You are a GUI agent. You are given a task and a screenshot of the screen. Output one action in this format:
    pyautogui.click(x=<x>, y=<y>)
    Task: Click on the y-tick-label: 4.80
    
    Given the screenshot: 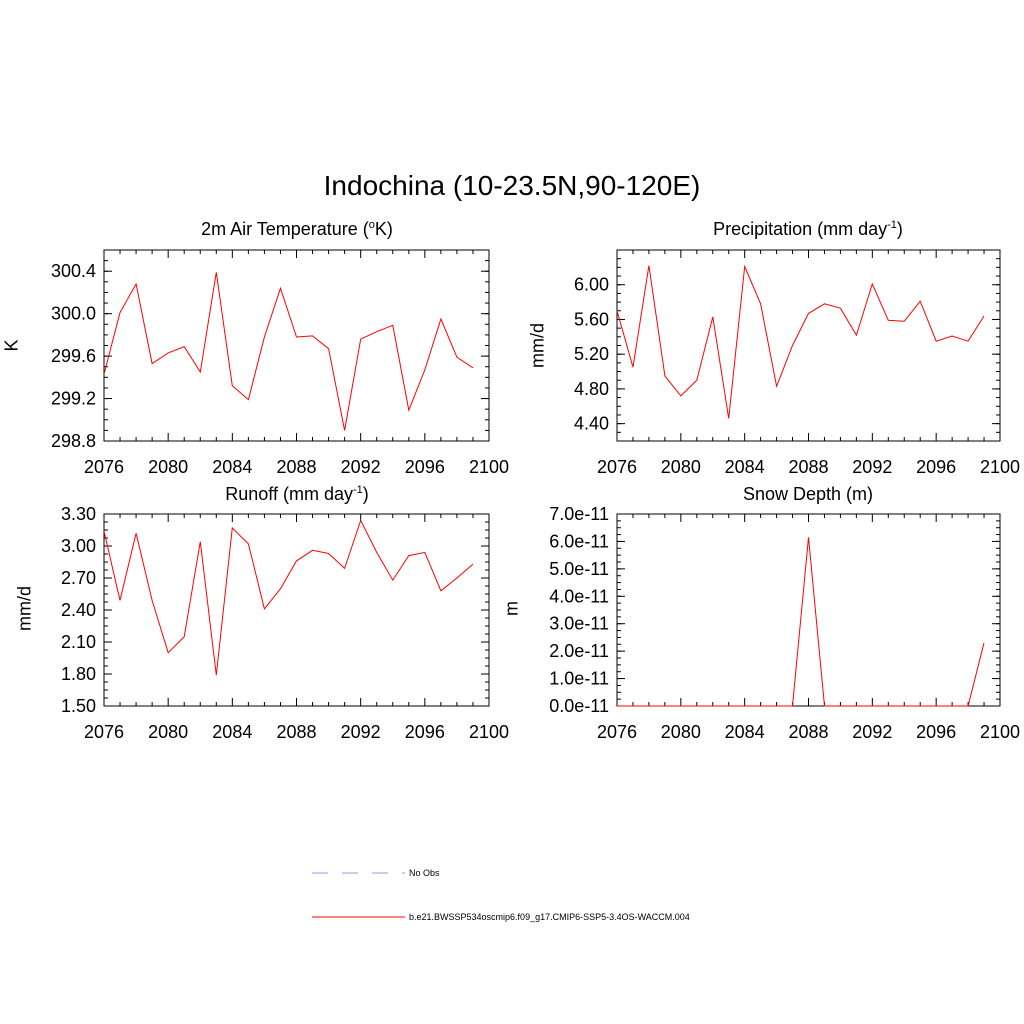 What is the action you would take?
    pyautogui.click(x=591, y=389)
    